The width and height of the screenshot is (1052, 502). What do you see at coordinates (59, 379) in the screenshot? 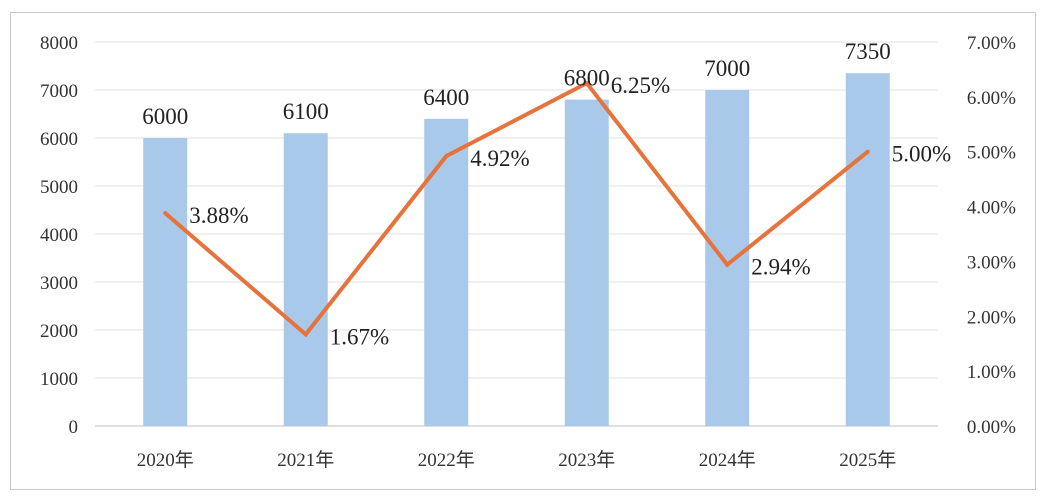
I see `left-axis-tick-label: 1000` at bounding box center [59, 379].